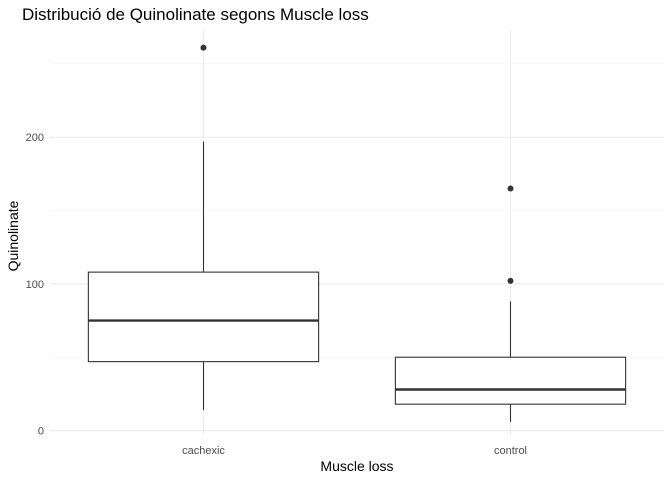 The width and height of the screenshot is (672, 485). What do you see at coordinates (35, 285) in the screenshot?
I see `y-tick-label: 100` at bounding box center [35, 285].